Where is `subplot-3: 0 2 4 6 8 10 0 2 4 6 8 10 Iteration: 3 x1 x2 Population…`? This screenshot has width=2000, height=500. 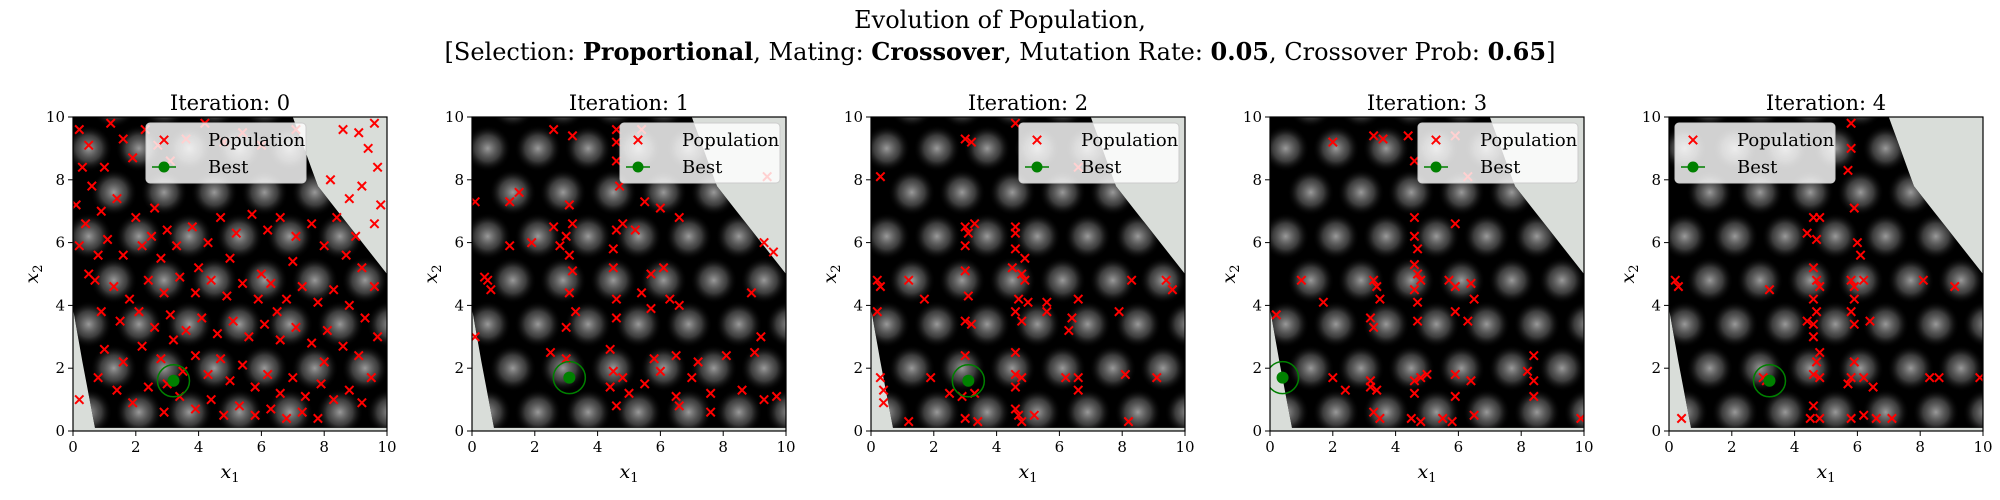 subplot-3: 0 2 4 6 8 10 0 2 4 6 8 10 Iteration: 3 x1 x2 Population… is located at coordinates (1406, 288).